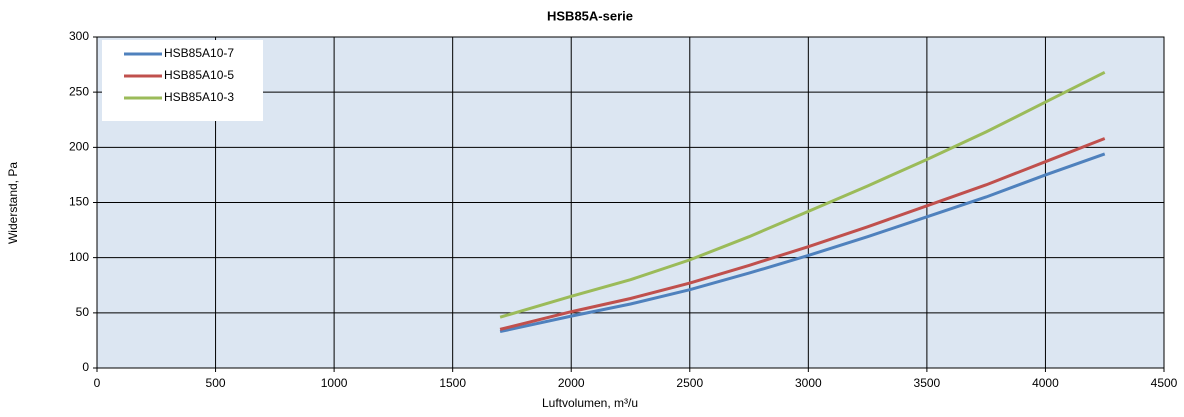  I want to click on y-tick-label: 200, so click(79, 147).